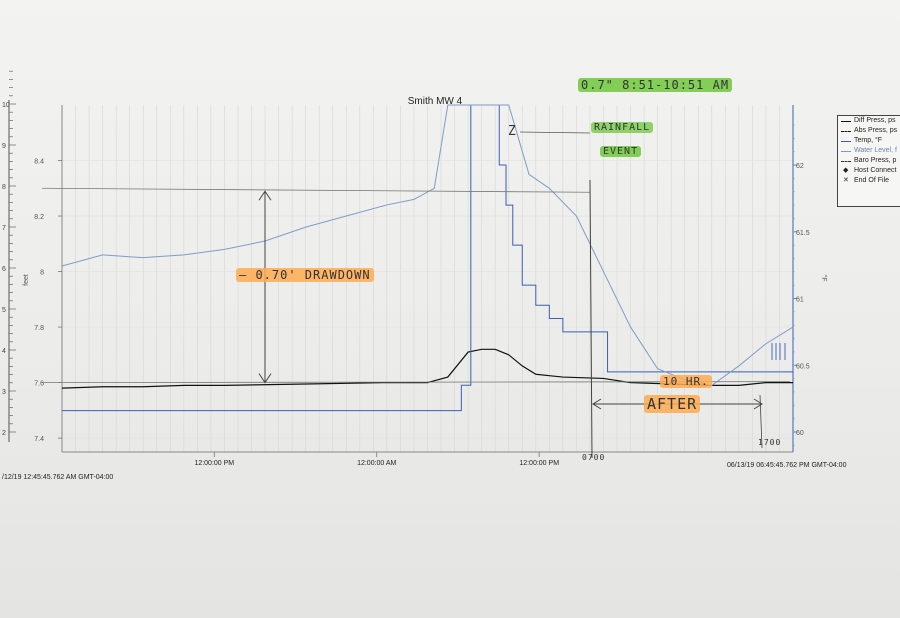  I want to click on outer-tick-label: 9, so click(4, 146).